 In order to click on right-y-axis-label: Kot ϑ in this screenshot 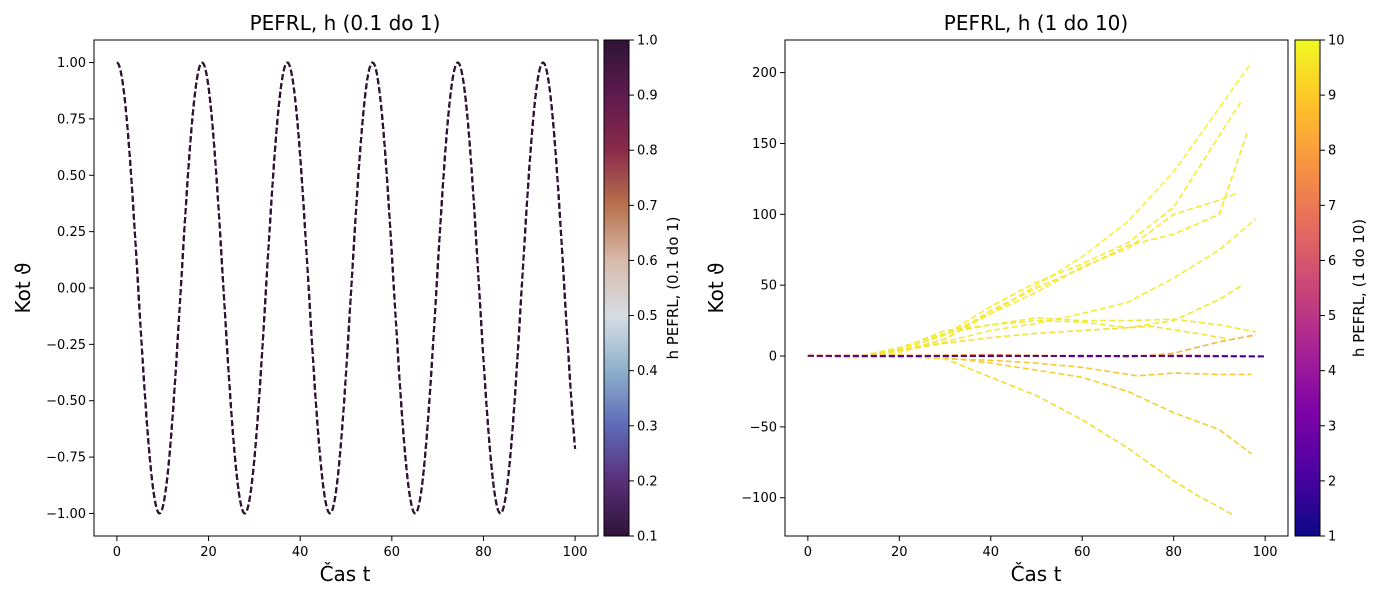, I will do `click(716, 288)`.